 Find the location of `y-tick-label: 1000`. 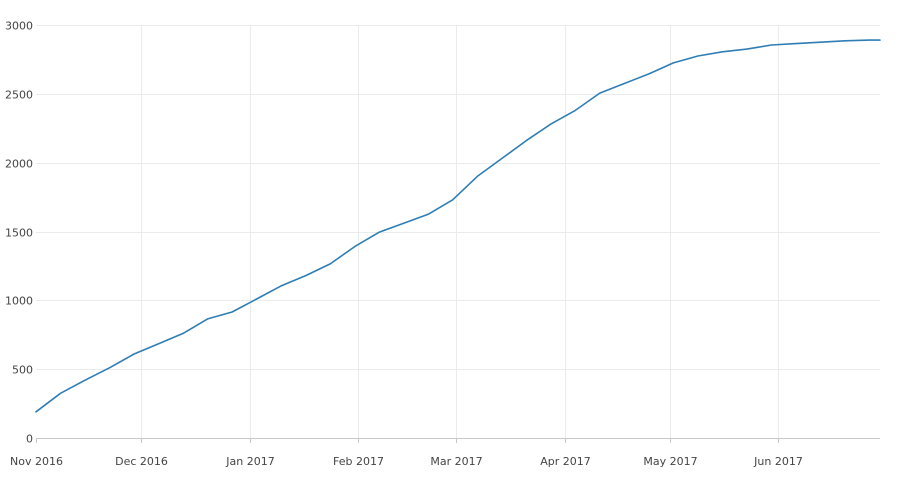

y-tick-label: 1000 is located at coordinates (19, 301).